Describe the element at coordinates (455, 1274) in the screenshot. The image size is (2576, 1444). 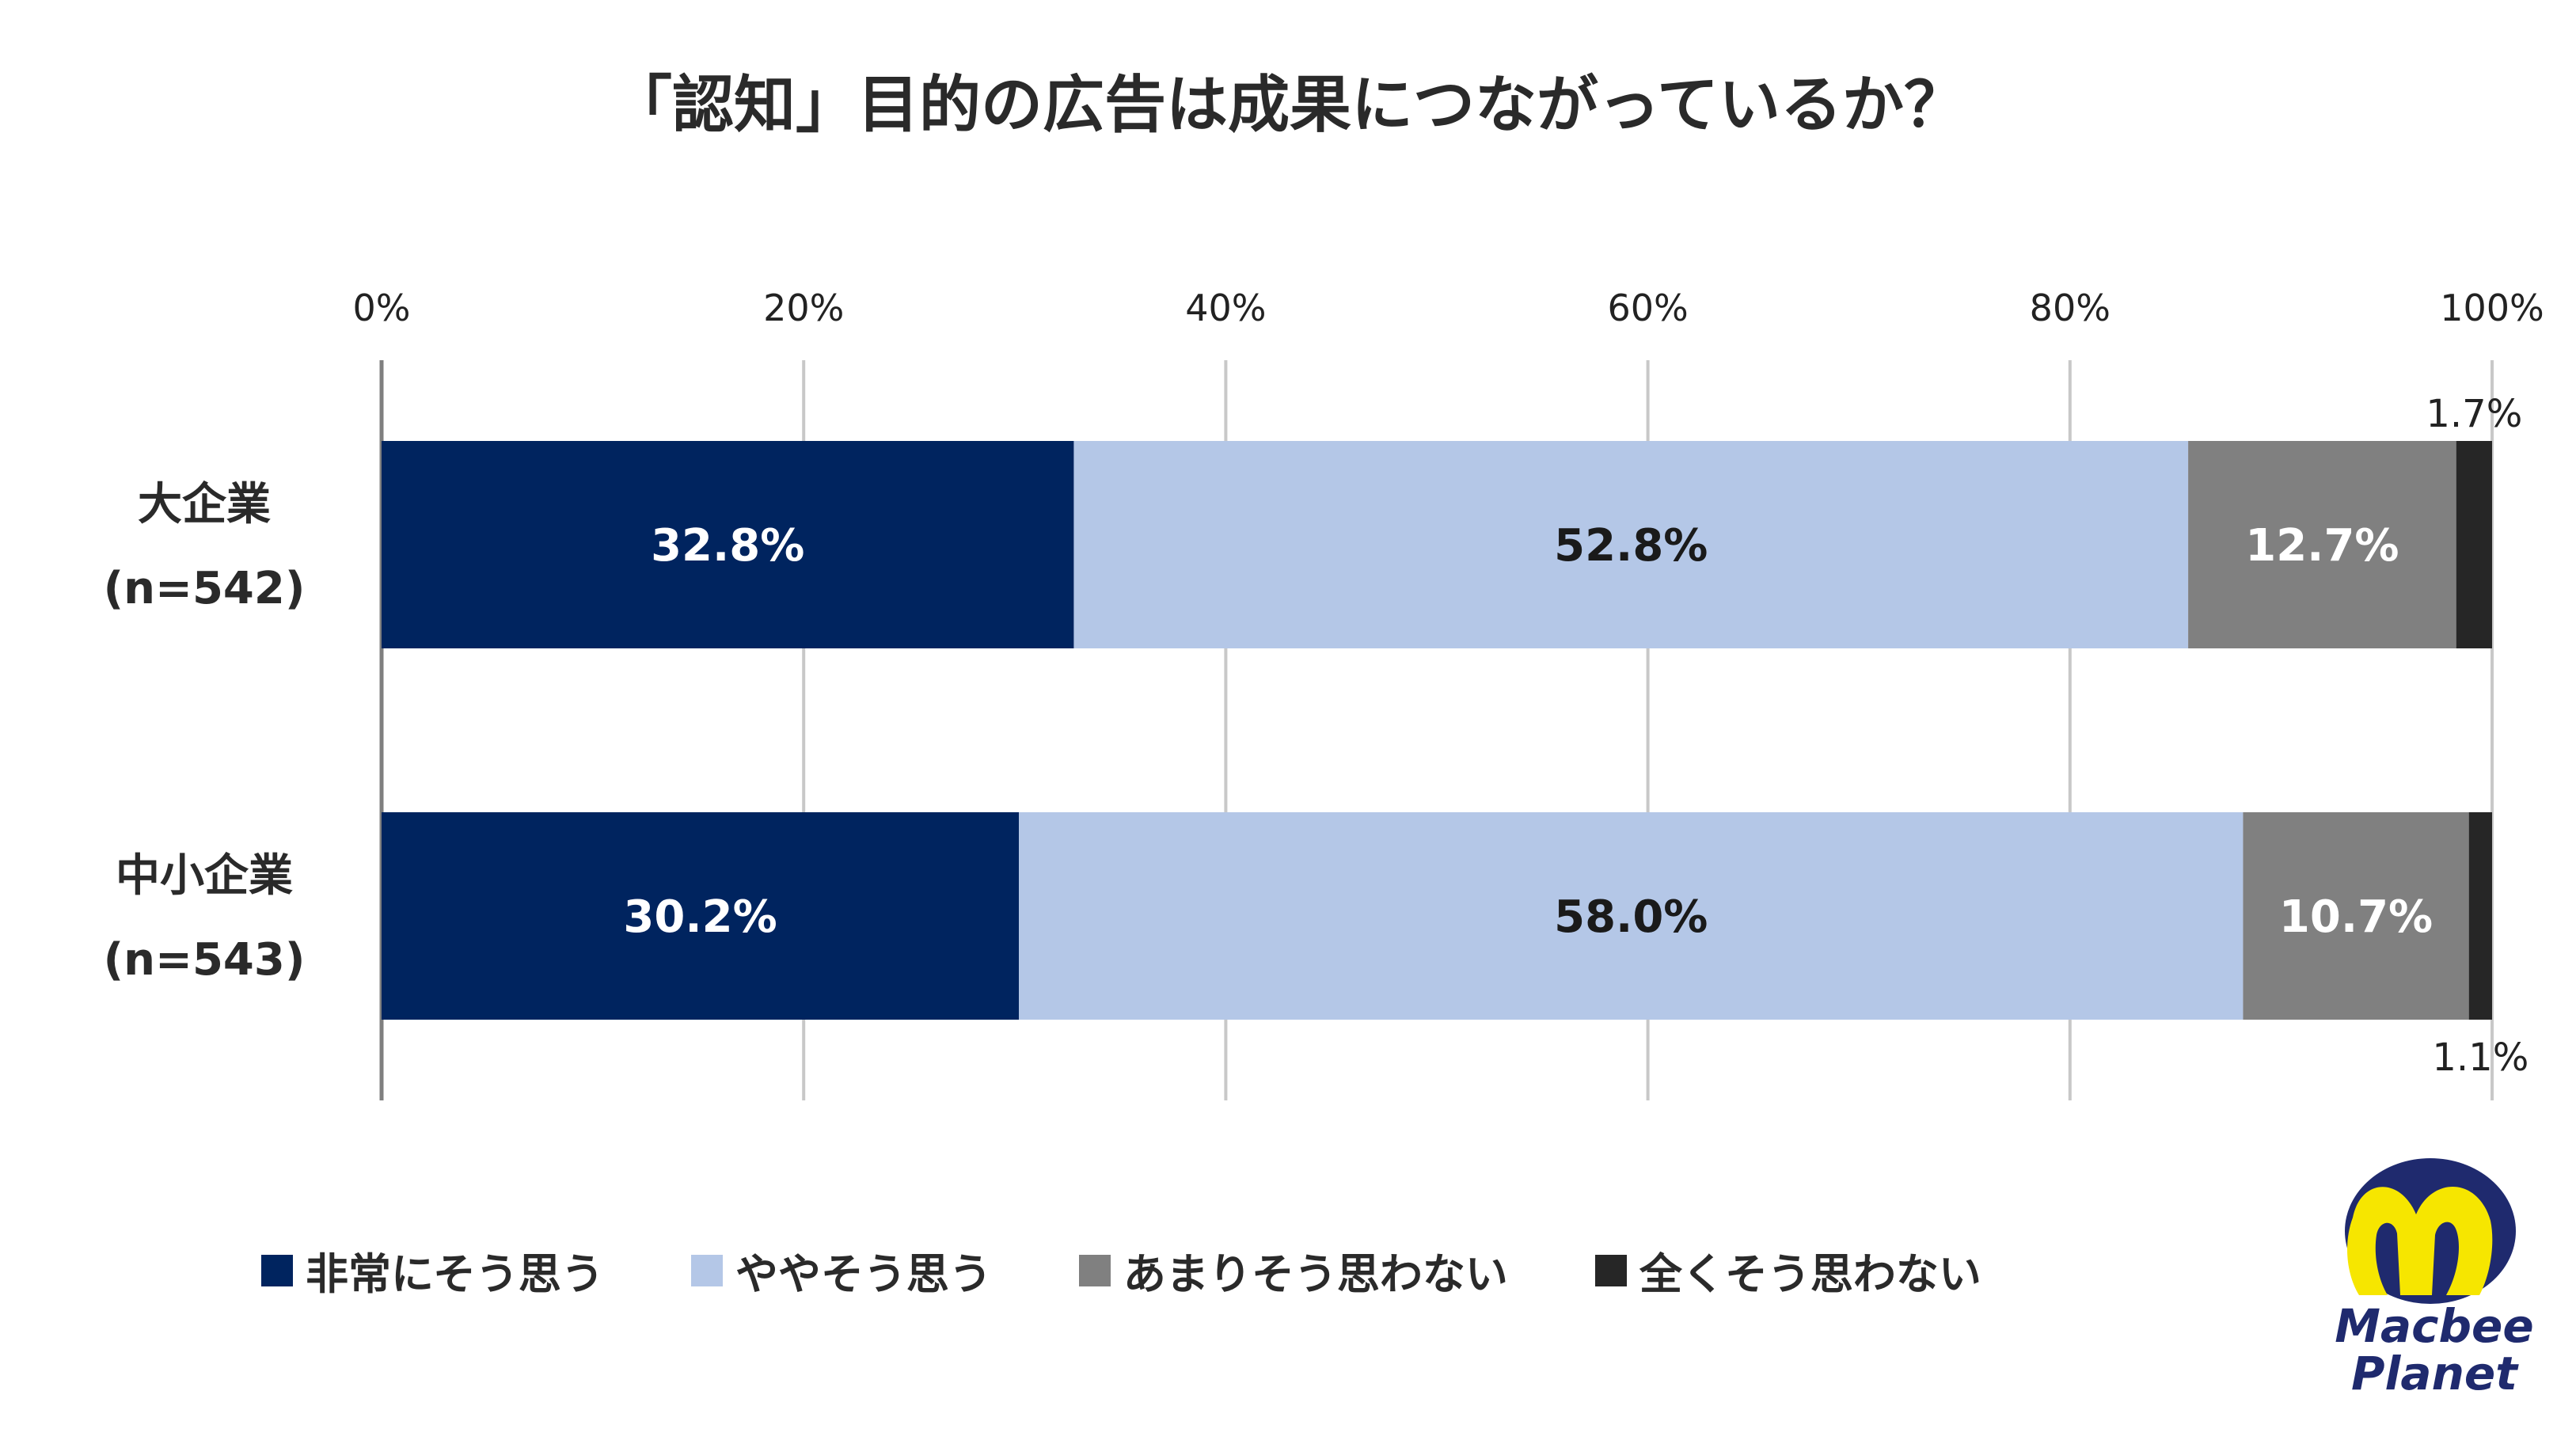
I see `legend-label: 非常にそう思う` at that location.